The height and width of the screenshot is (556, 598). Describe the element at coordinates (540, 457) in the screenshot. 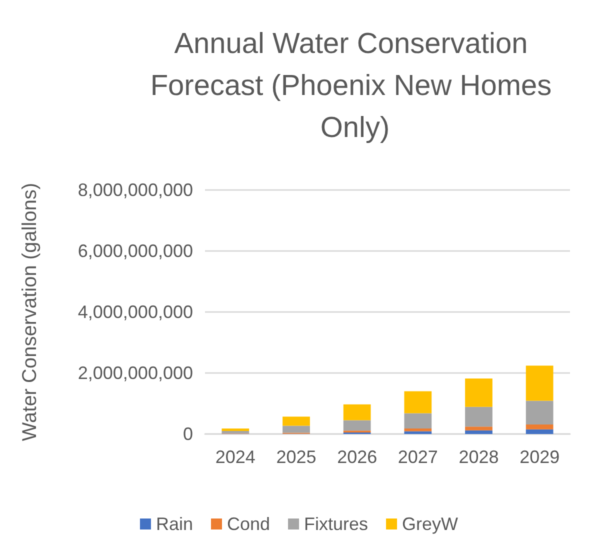

I see `x-tick-label: 2029` at that location.